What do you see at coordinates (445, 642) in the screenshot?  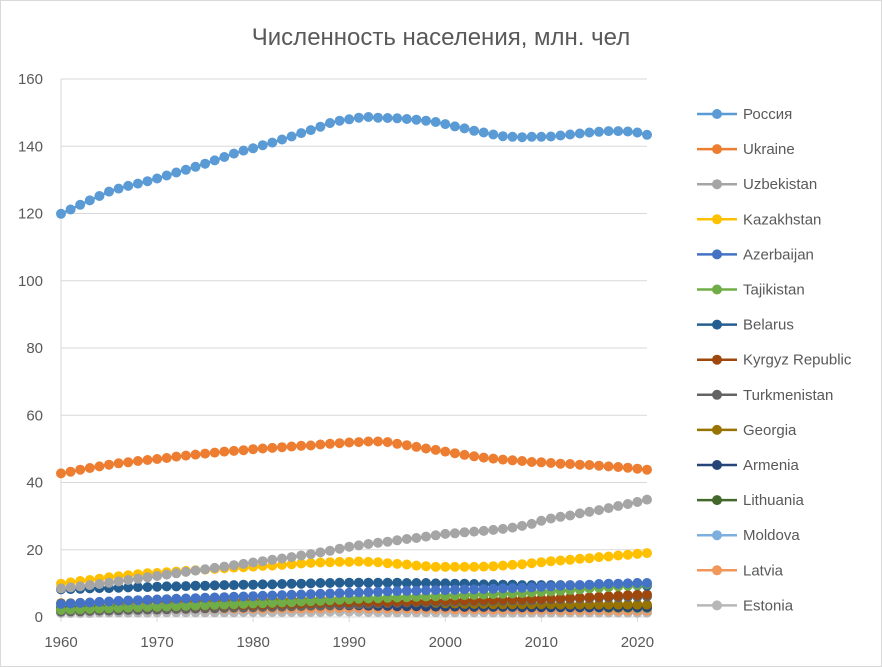 I see `x-tick-label-2000: 2000` at bounding box center [445, 642].